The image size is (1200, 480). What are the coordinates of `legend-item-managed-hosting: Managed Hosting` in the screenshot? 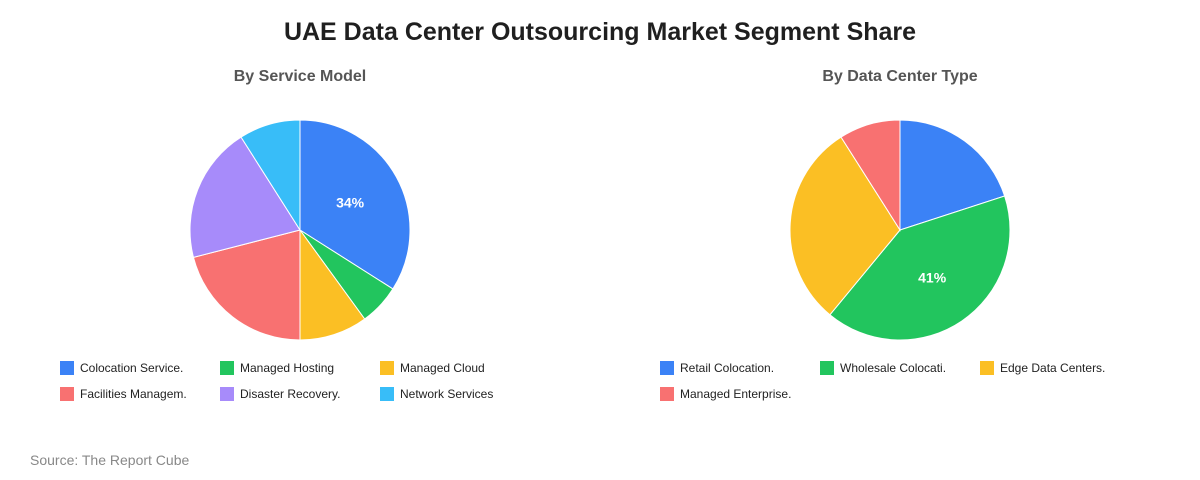 It's located at (277, 368).